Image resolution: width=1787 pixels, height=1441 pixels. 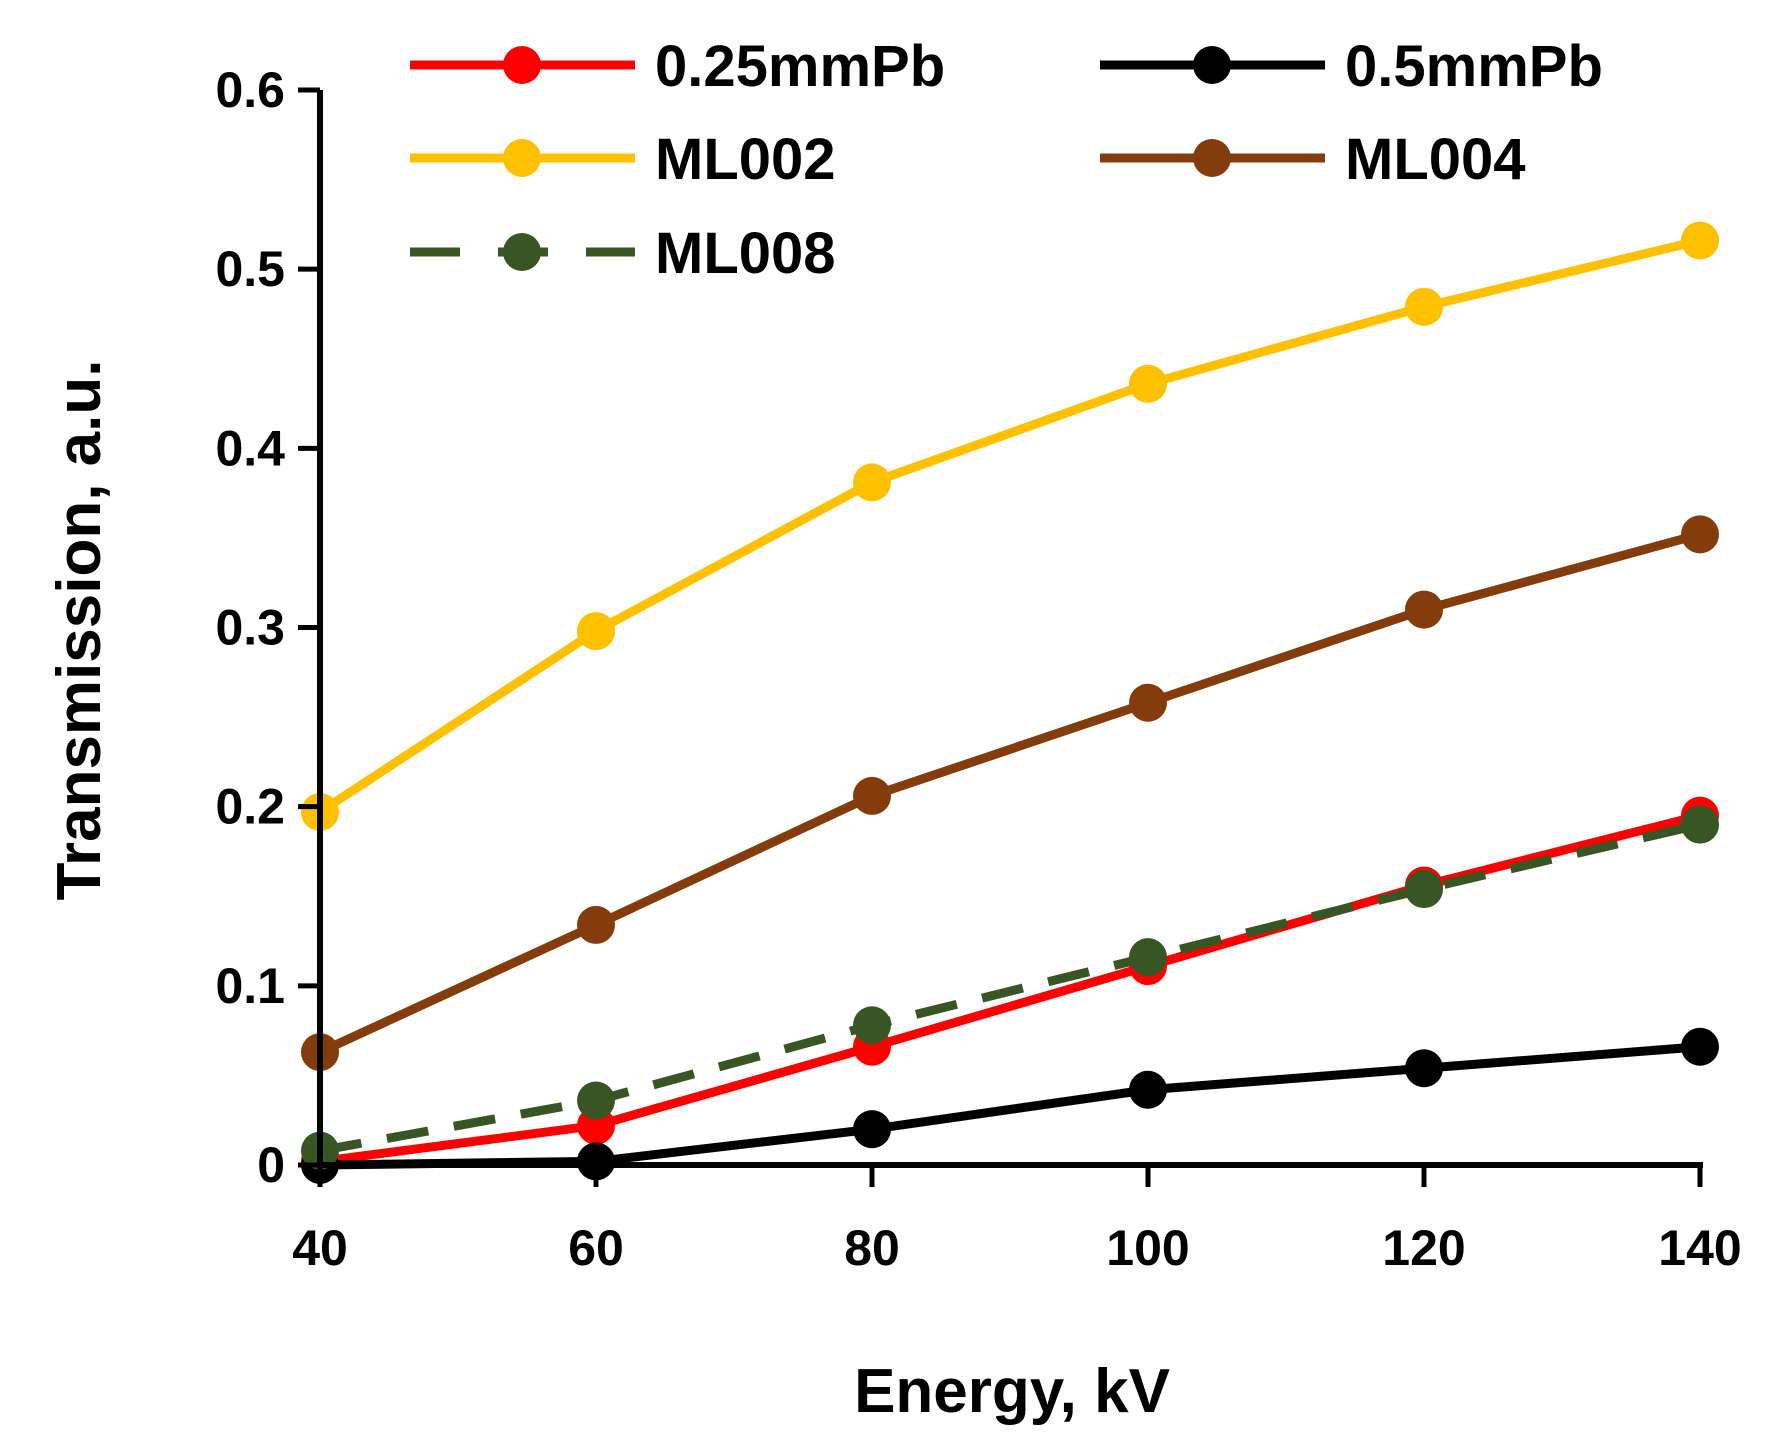 I want to click on legend-label: ML004, so click(x=1435, y=159).